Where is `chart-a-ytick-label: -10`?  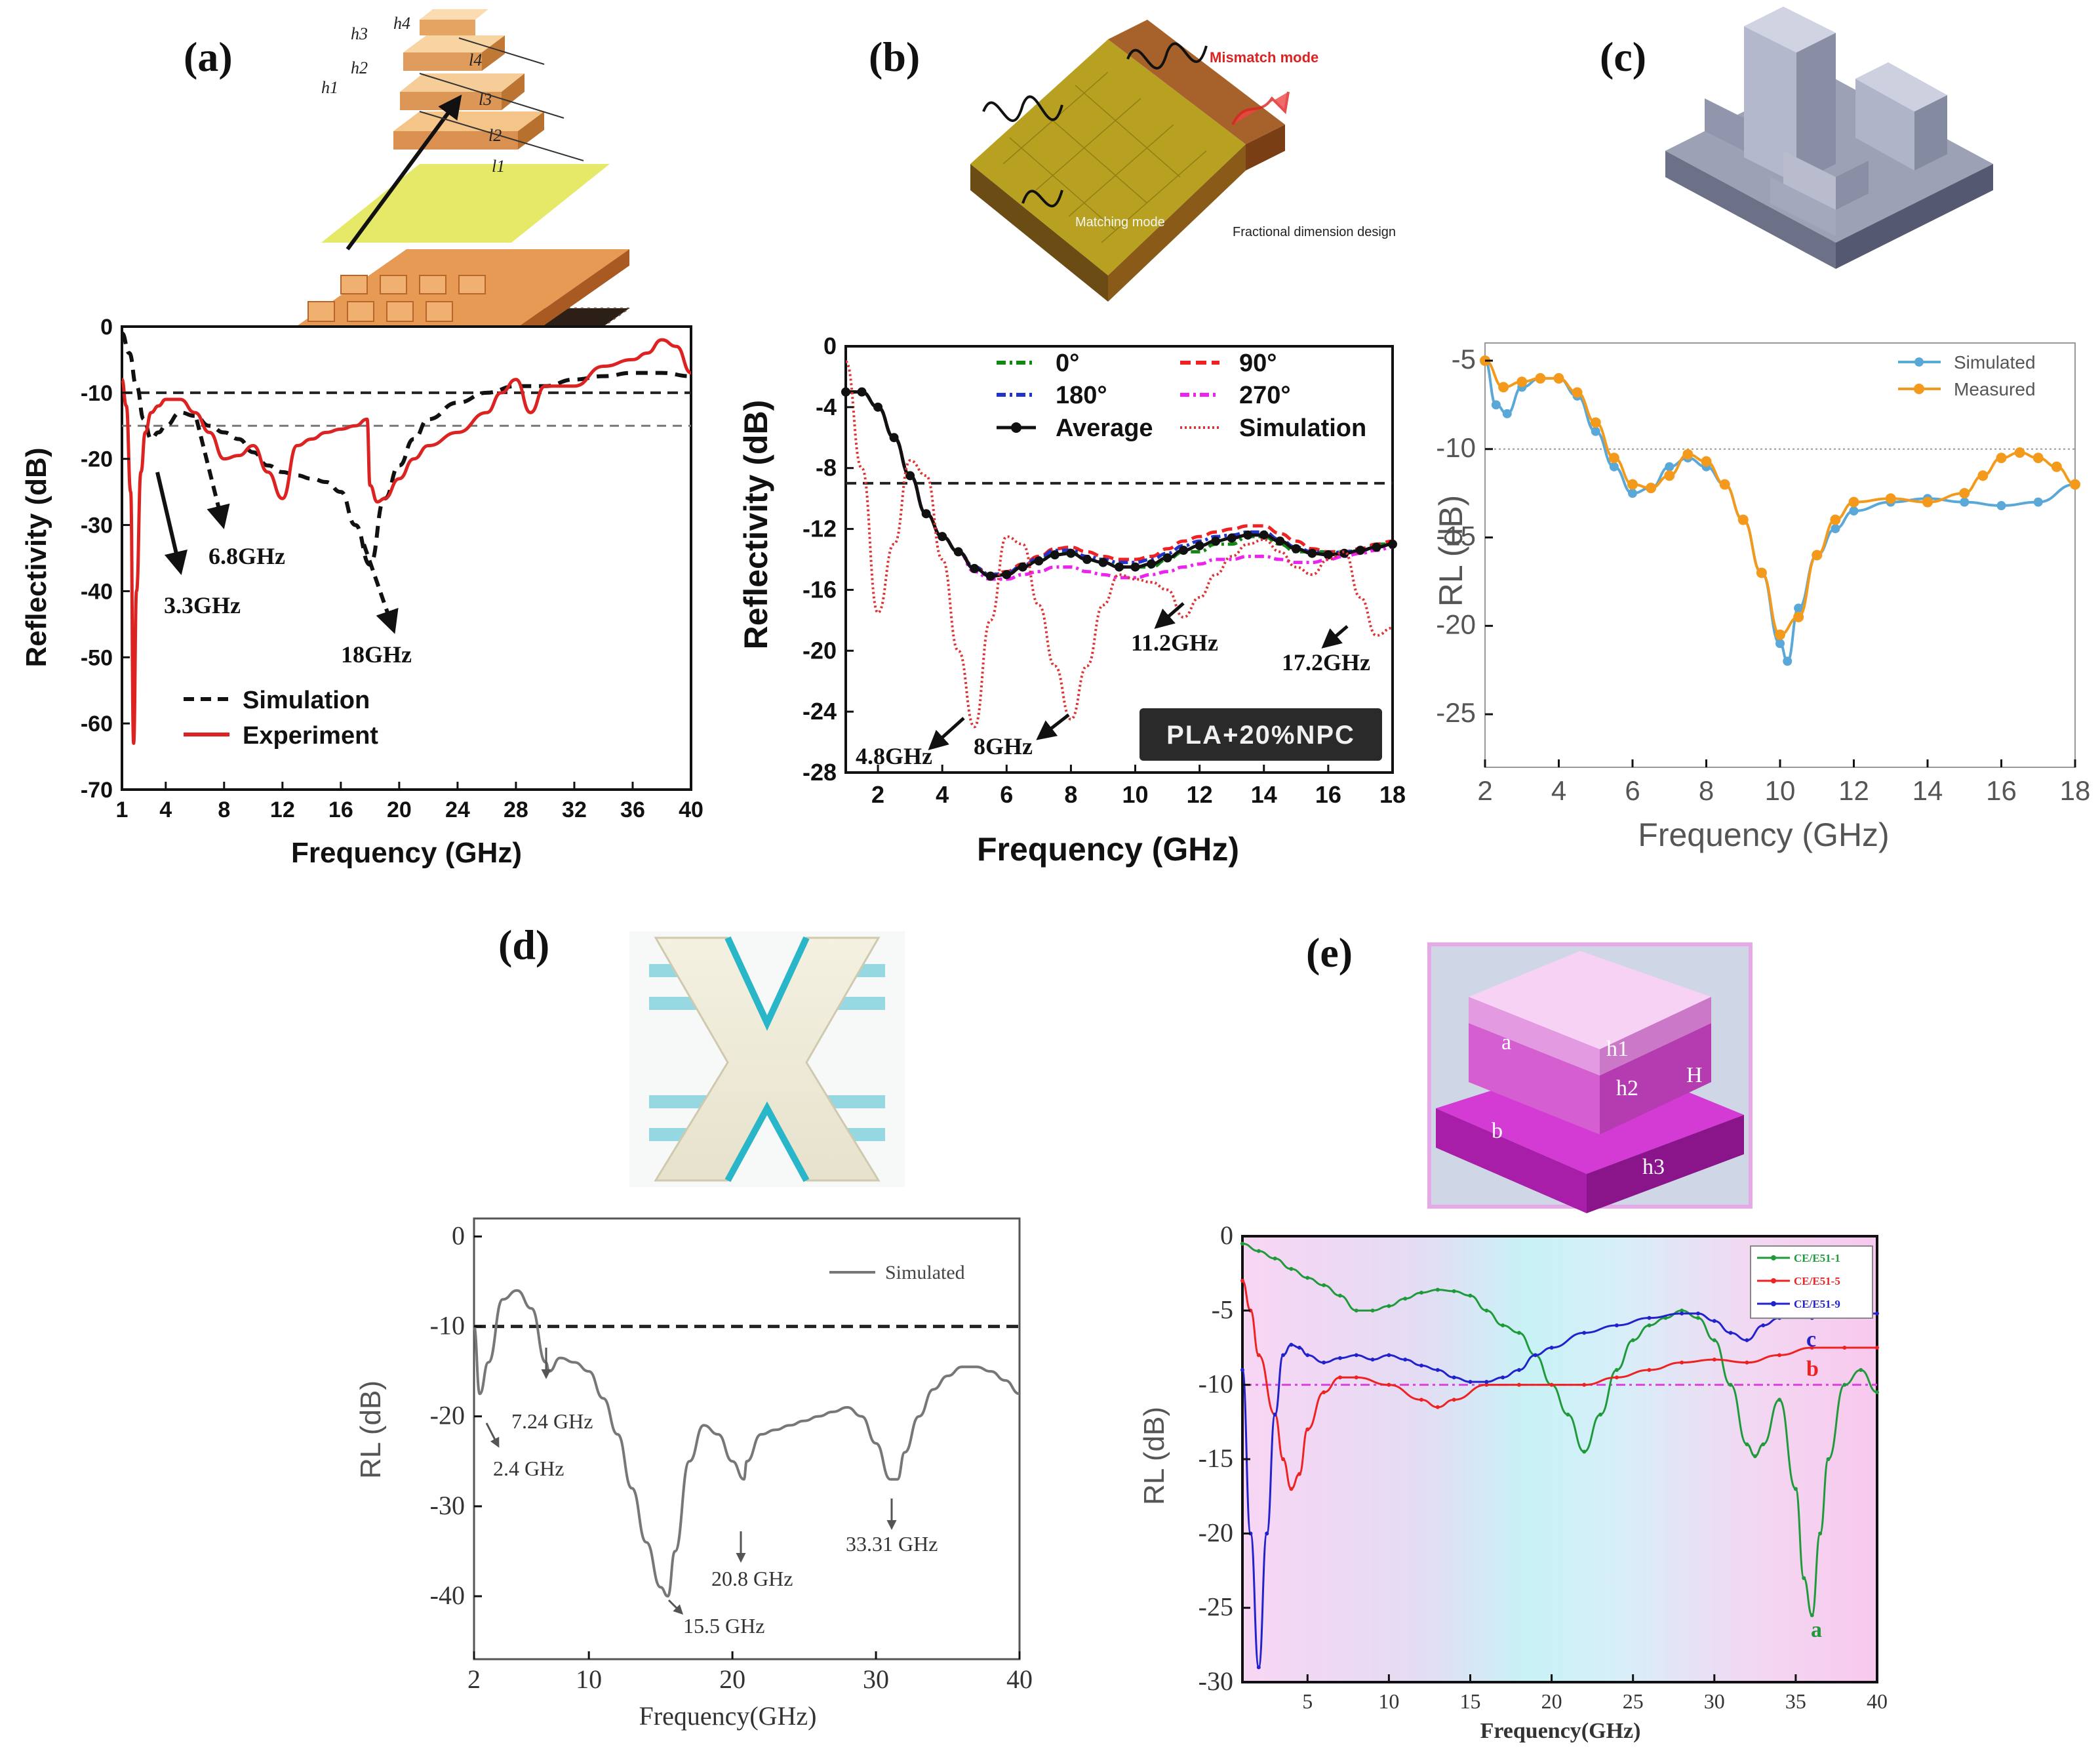 chart-a-ytick-label: -10 is located at coordinates (97, 393).